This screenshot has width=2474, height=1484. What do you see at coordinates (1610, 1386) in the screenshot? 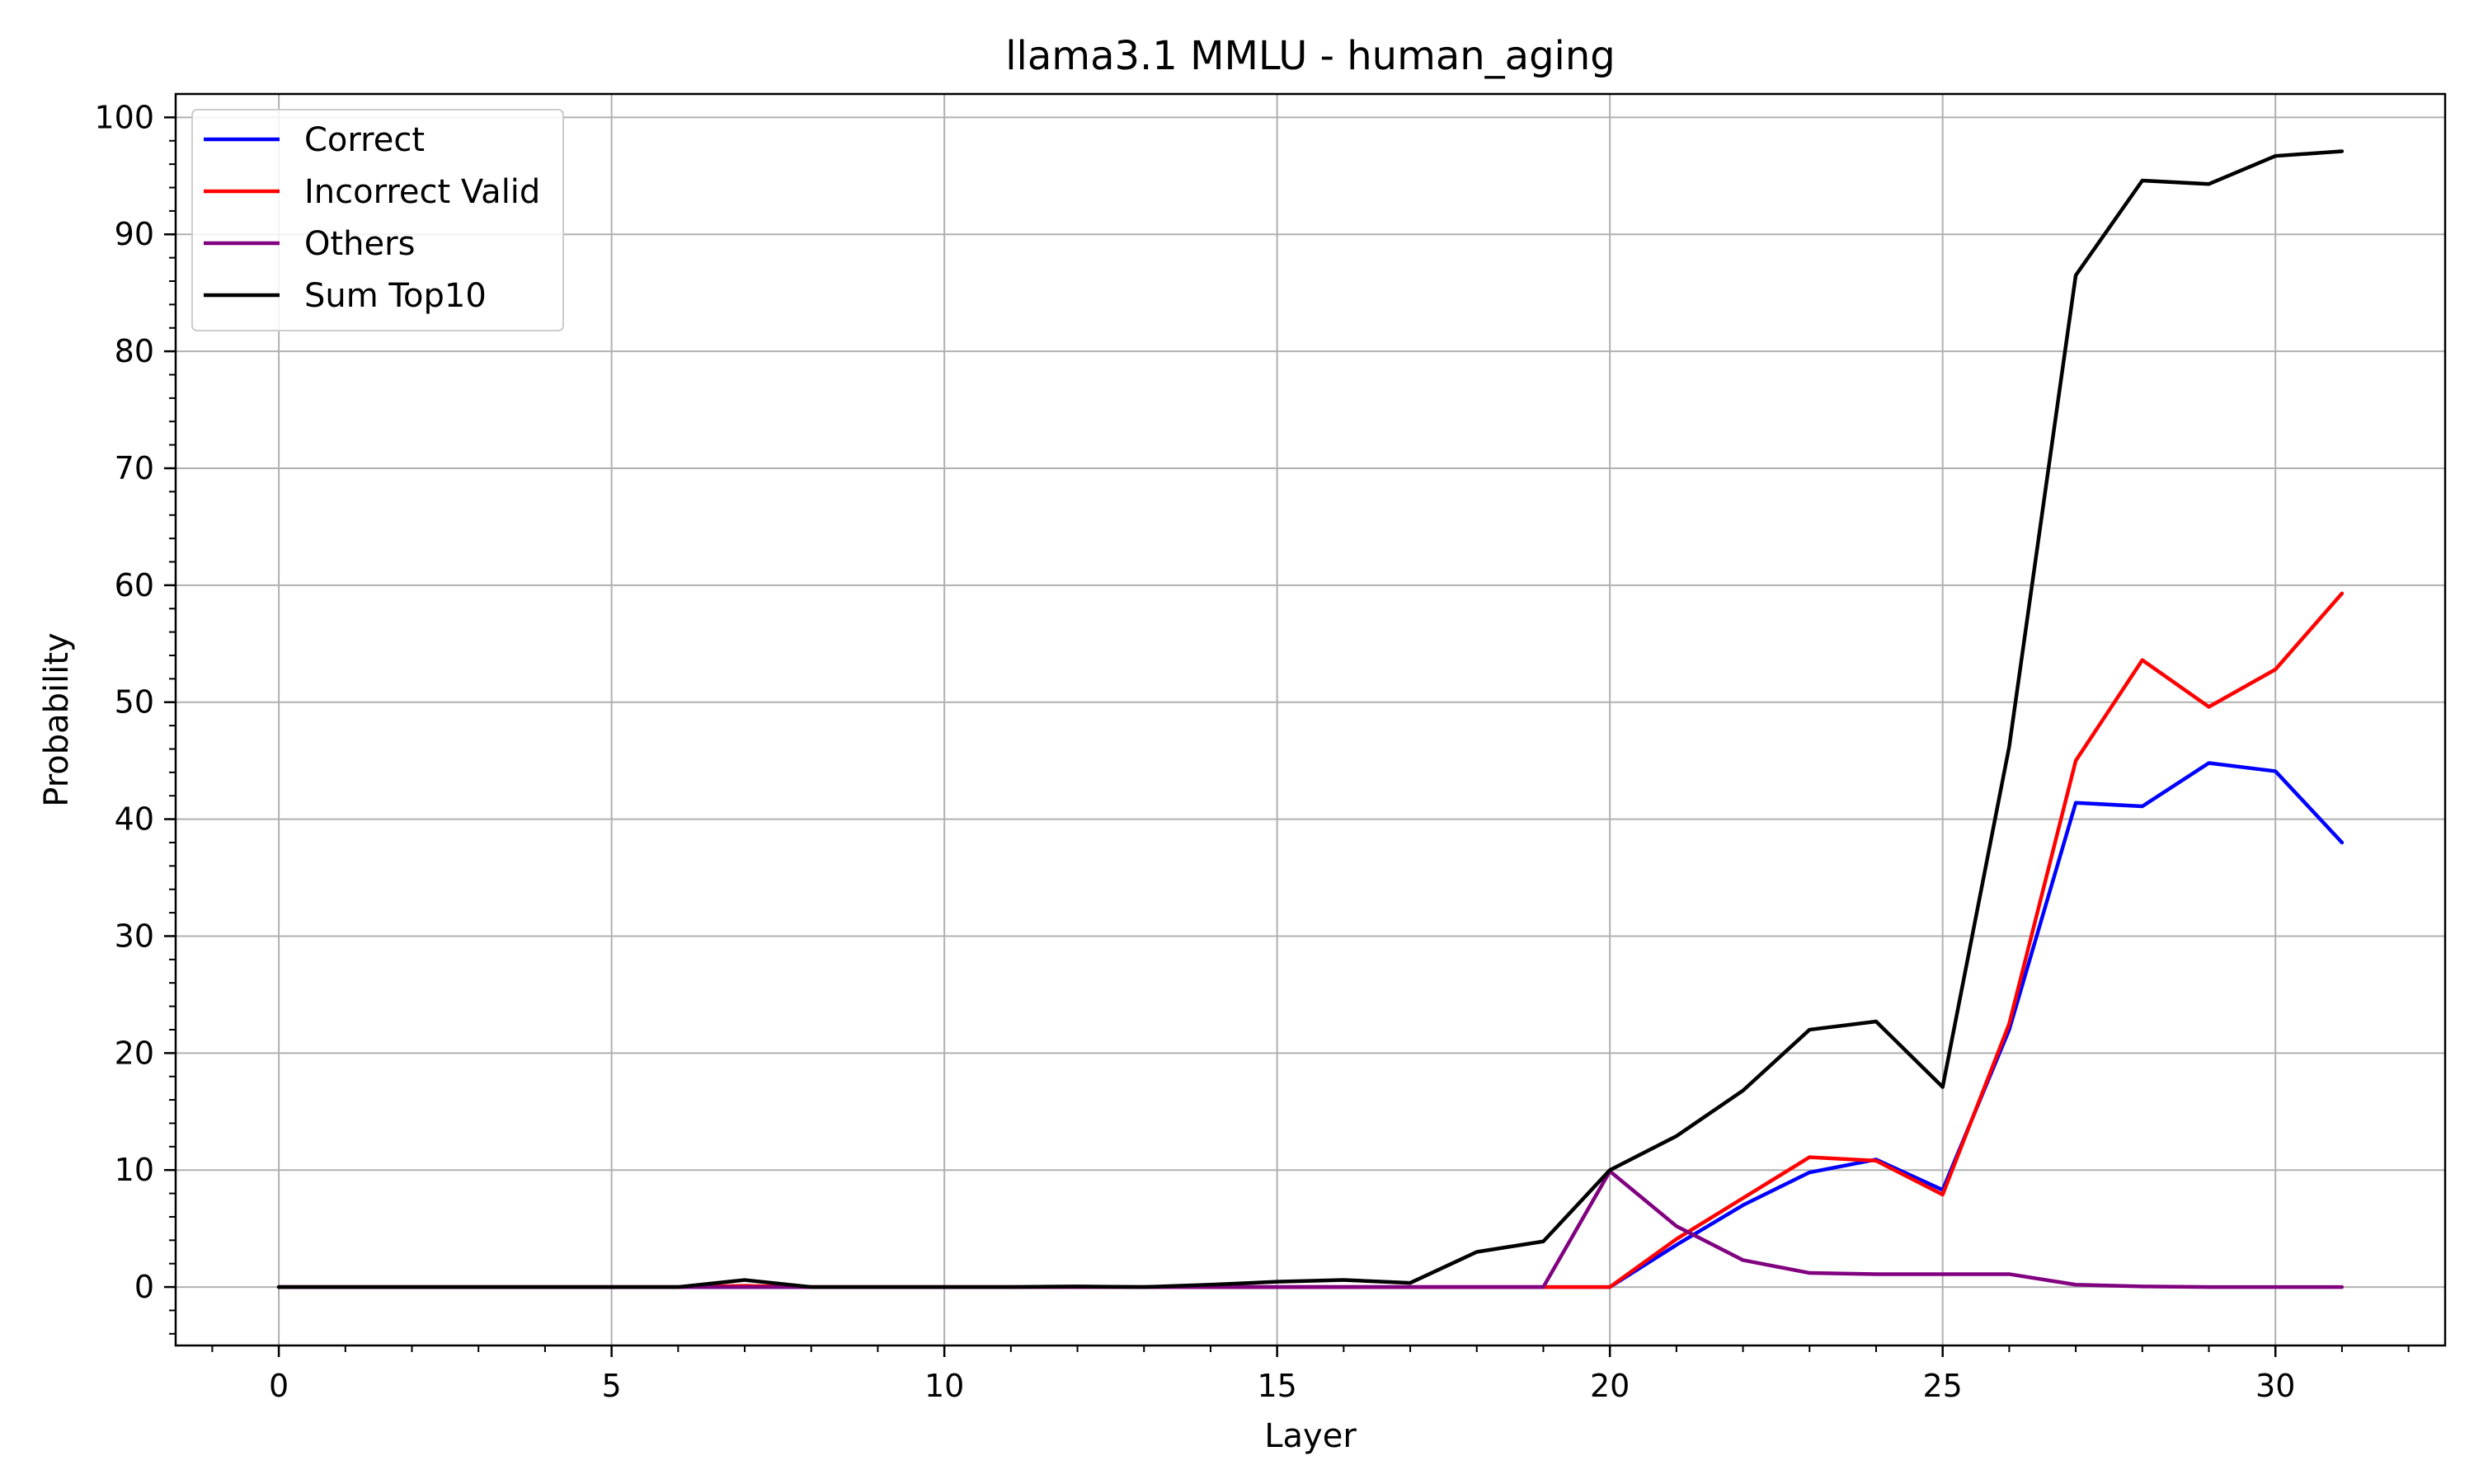
I see `x-tick-label: 20` at bounding box center [1610, 1386].